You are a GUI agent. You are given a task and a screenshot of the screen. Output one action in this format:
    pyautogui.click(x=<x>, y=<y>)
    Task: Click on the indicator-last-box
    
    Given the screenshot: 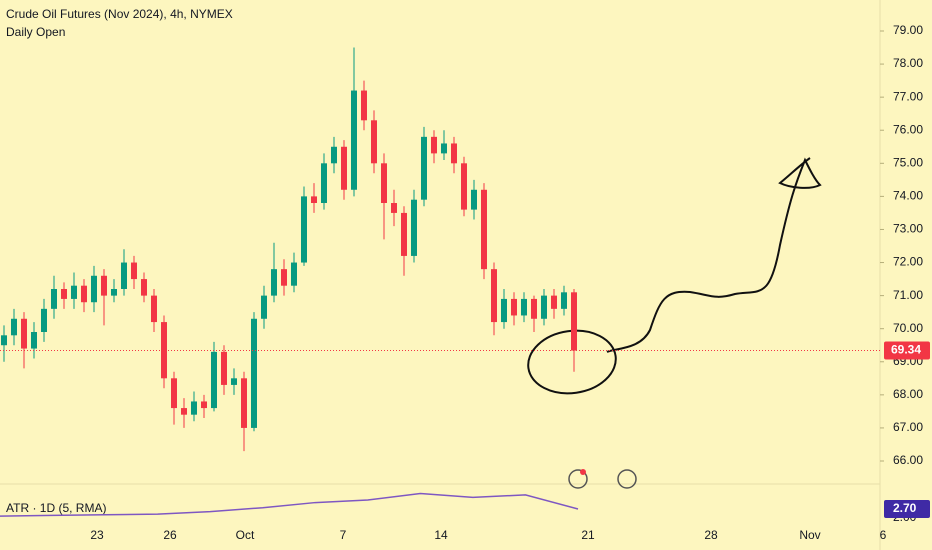 What is the action you would take?
    pyautogui.click(x=907, y=508)
    